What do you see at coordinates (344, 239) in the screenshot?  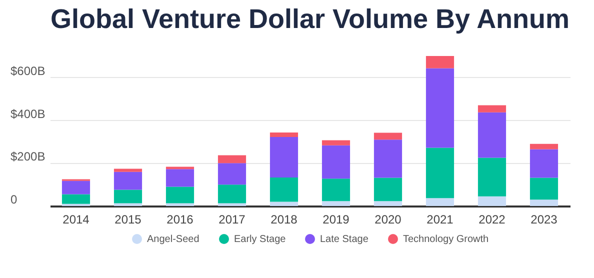 I see `legend-label: Late Stage` at bounding box center [344, 239].